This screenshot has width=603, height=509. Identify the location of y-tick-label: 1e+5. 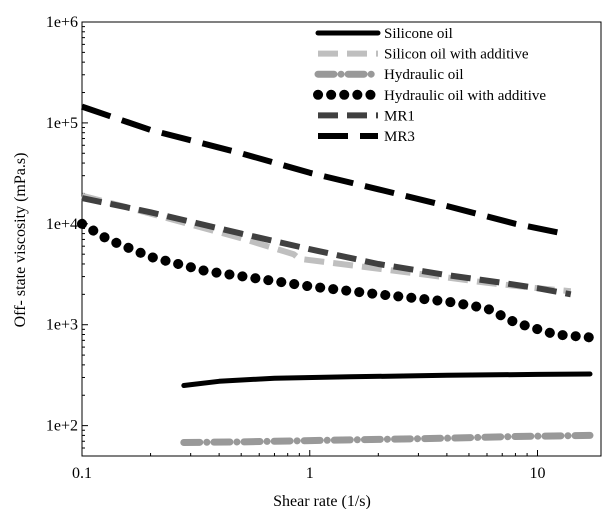
(62, 123).